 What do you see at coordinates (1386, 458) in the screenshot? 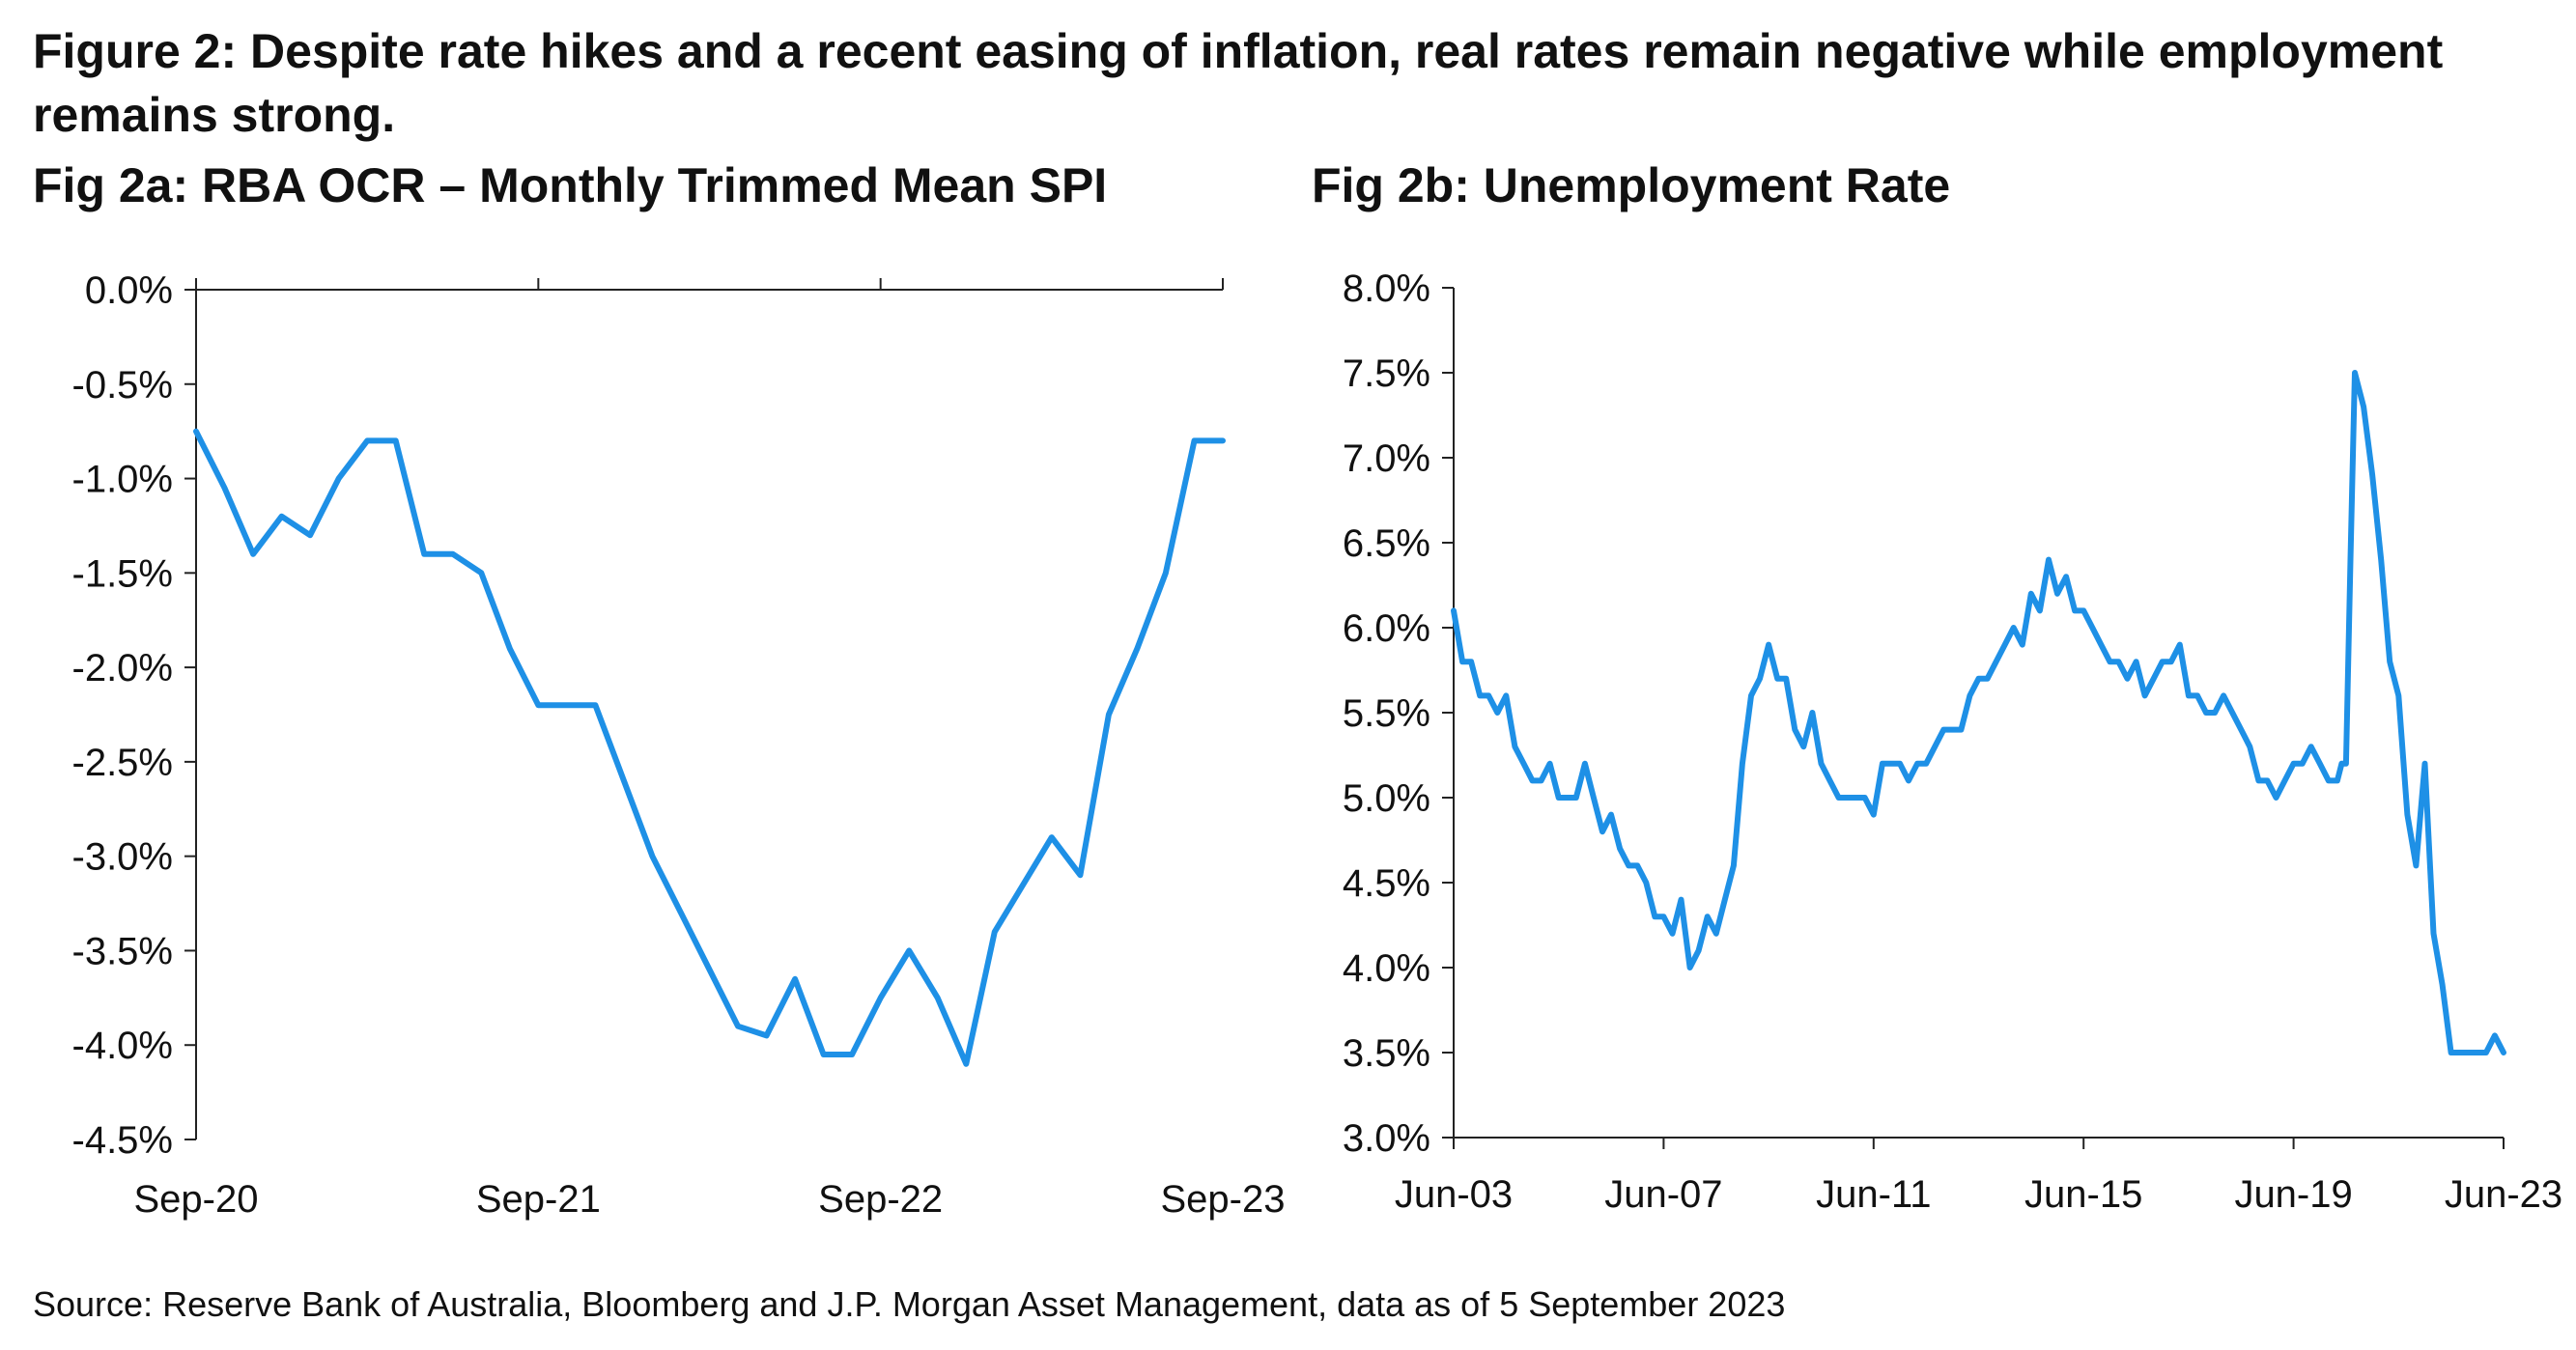
I see `chart-2b-y-tick-label: 7.0%` at bounding box center [1386, 458].